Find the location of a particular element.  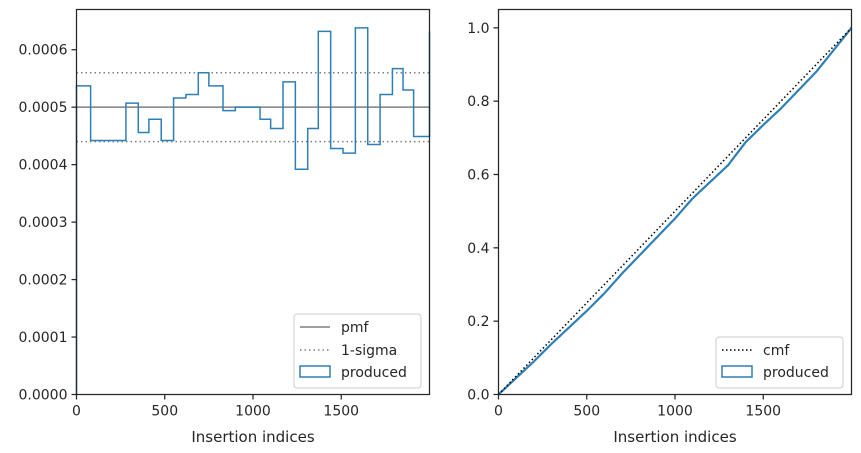

right-legend: cmf produced is located at coordinates (779, 362).